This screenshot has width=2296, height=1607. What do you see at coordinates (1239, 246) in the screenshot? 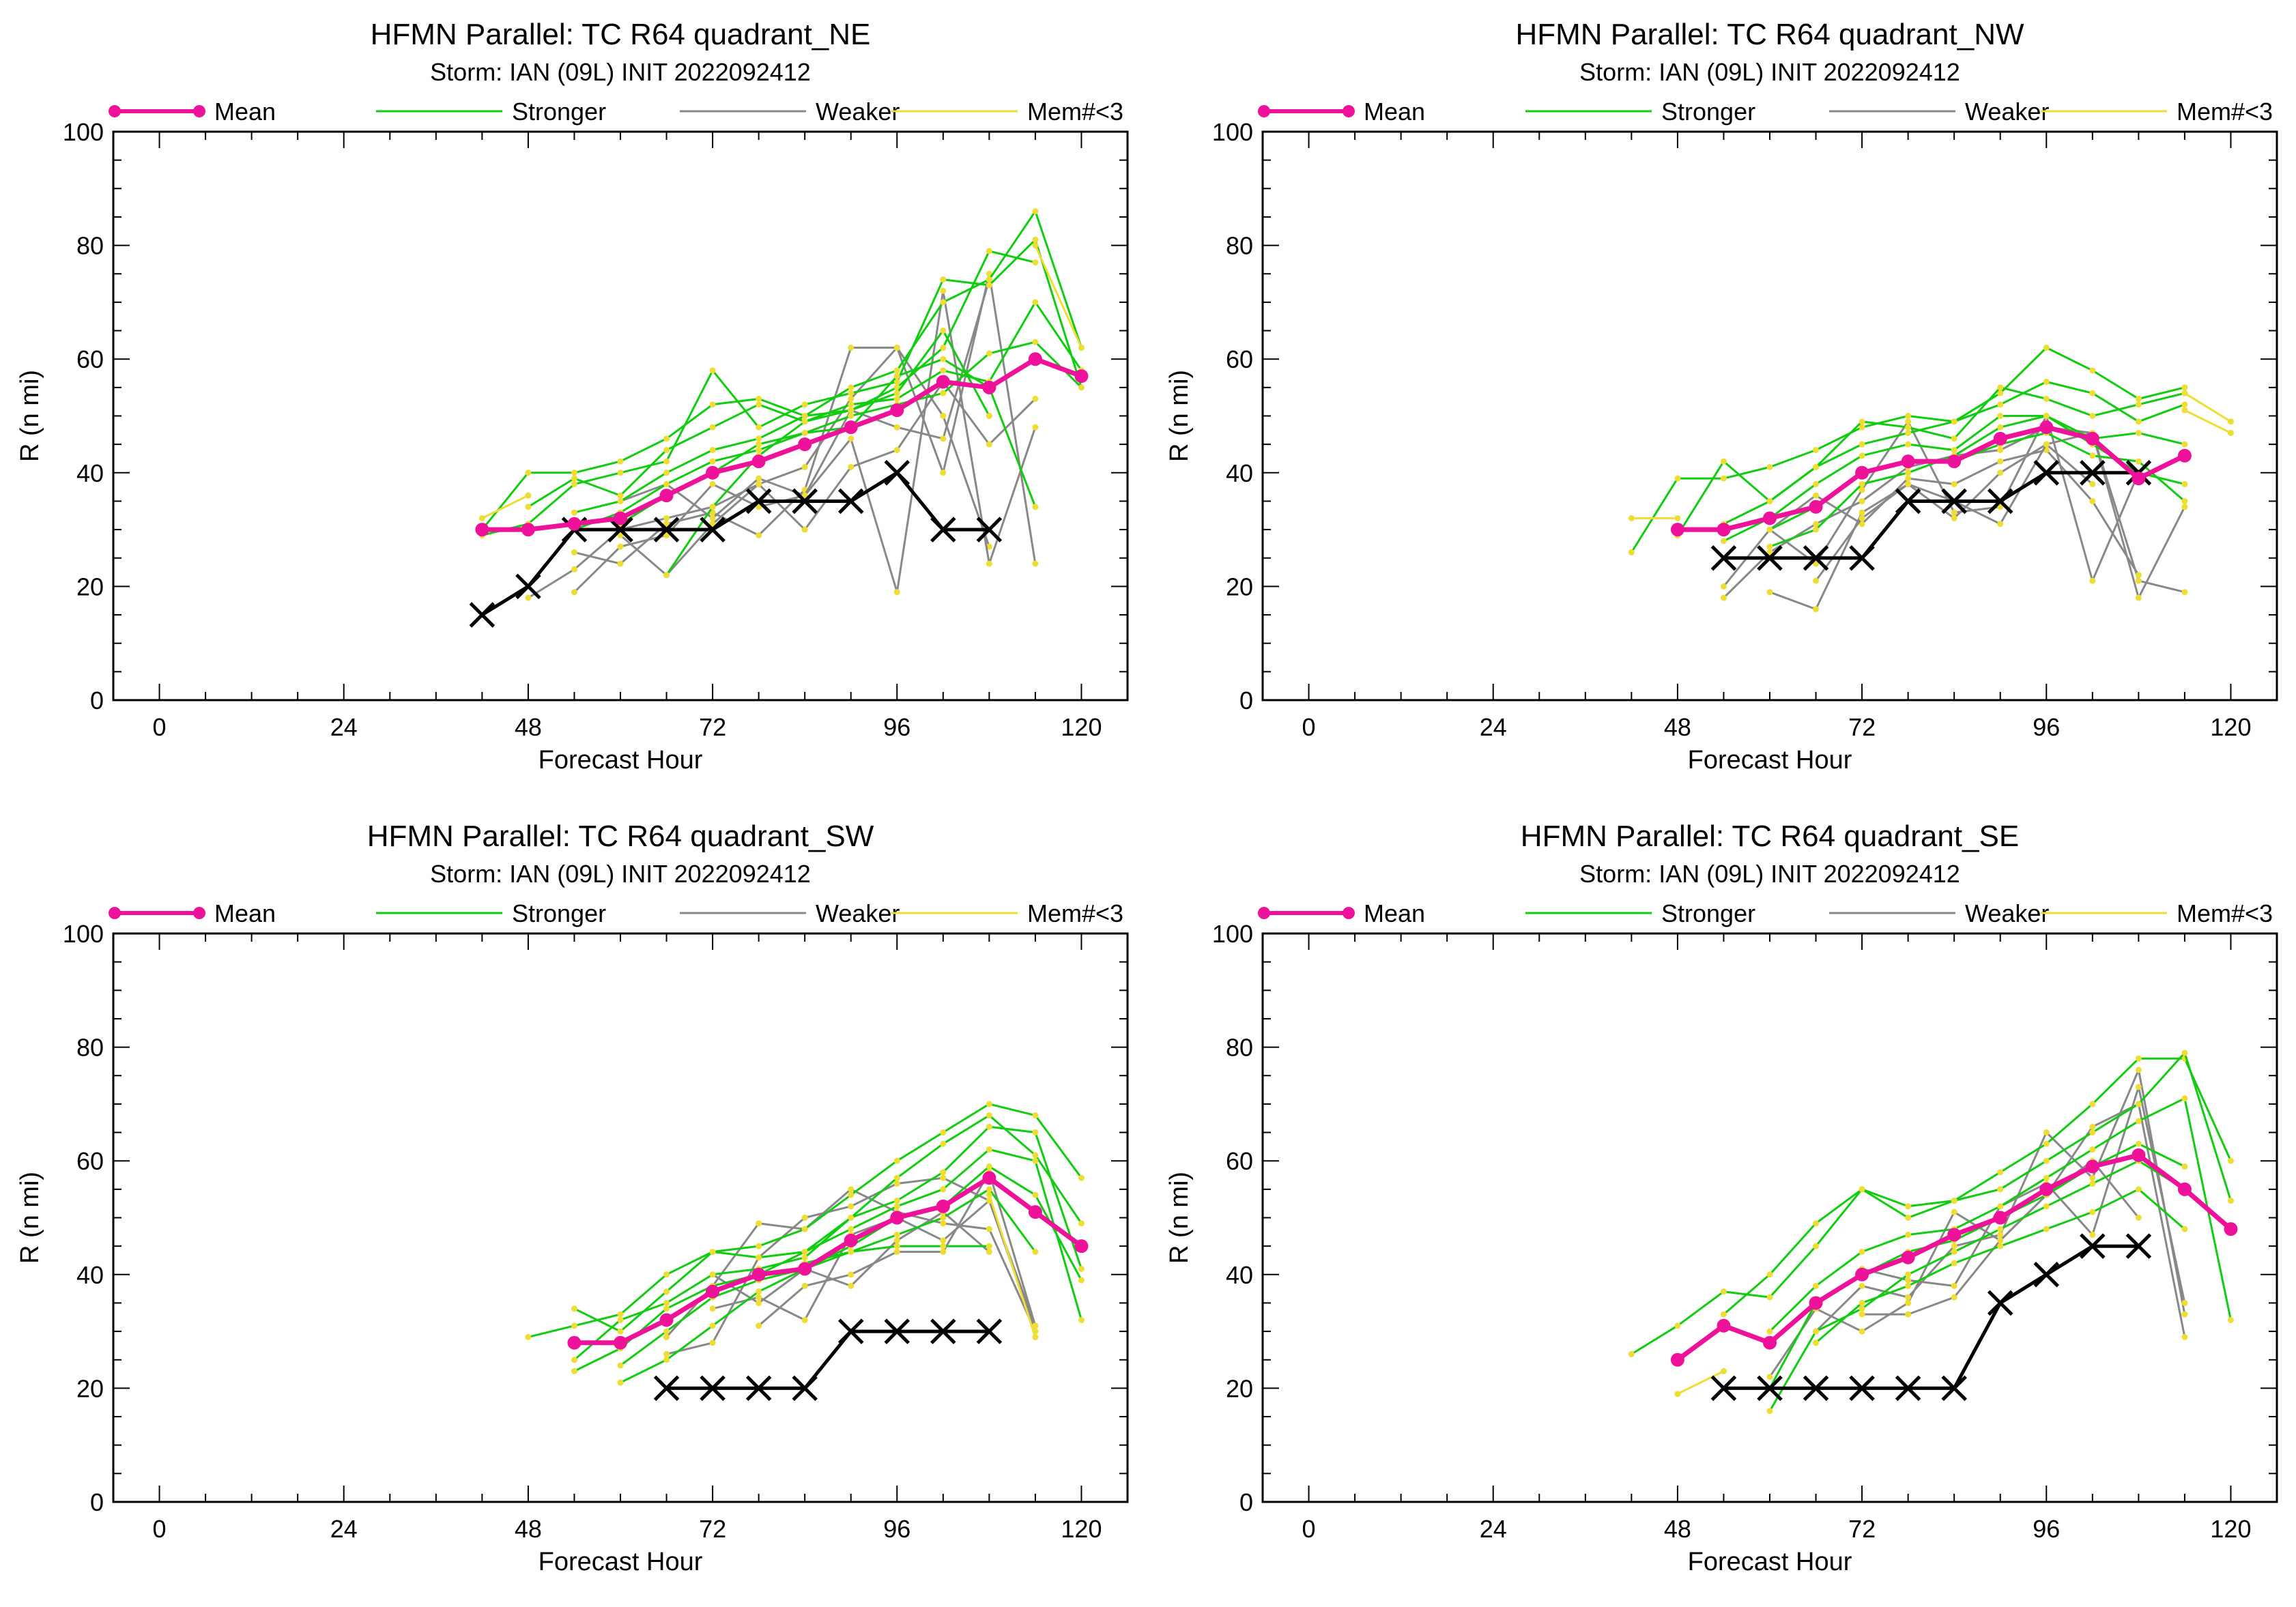
I see `y-tick-label: 80` at bounding box center [1239, 246].